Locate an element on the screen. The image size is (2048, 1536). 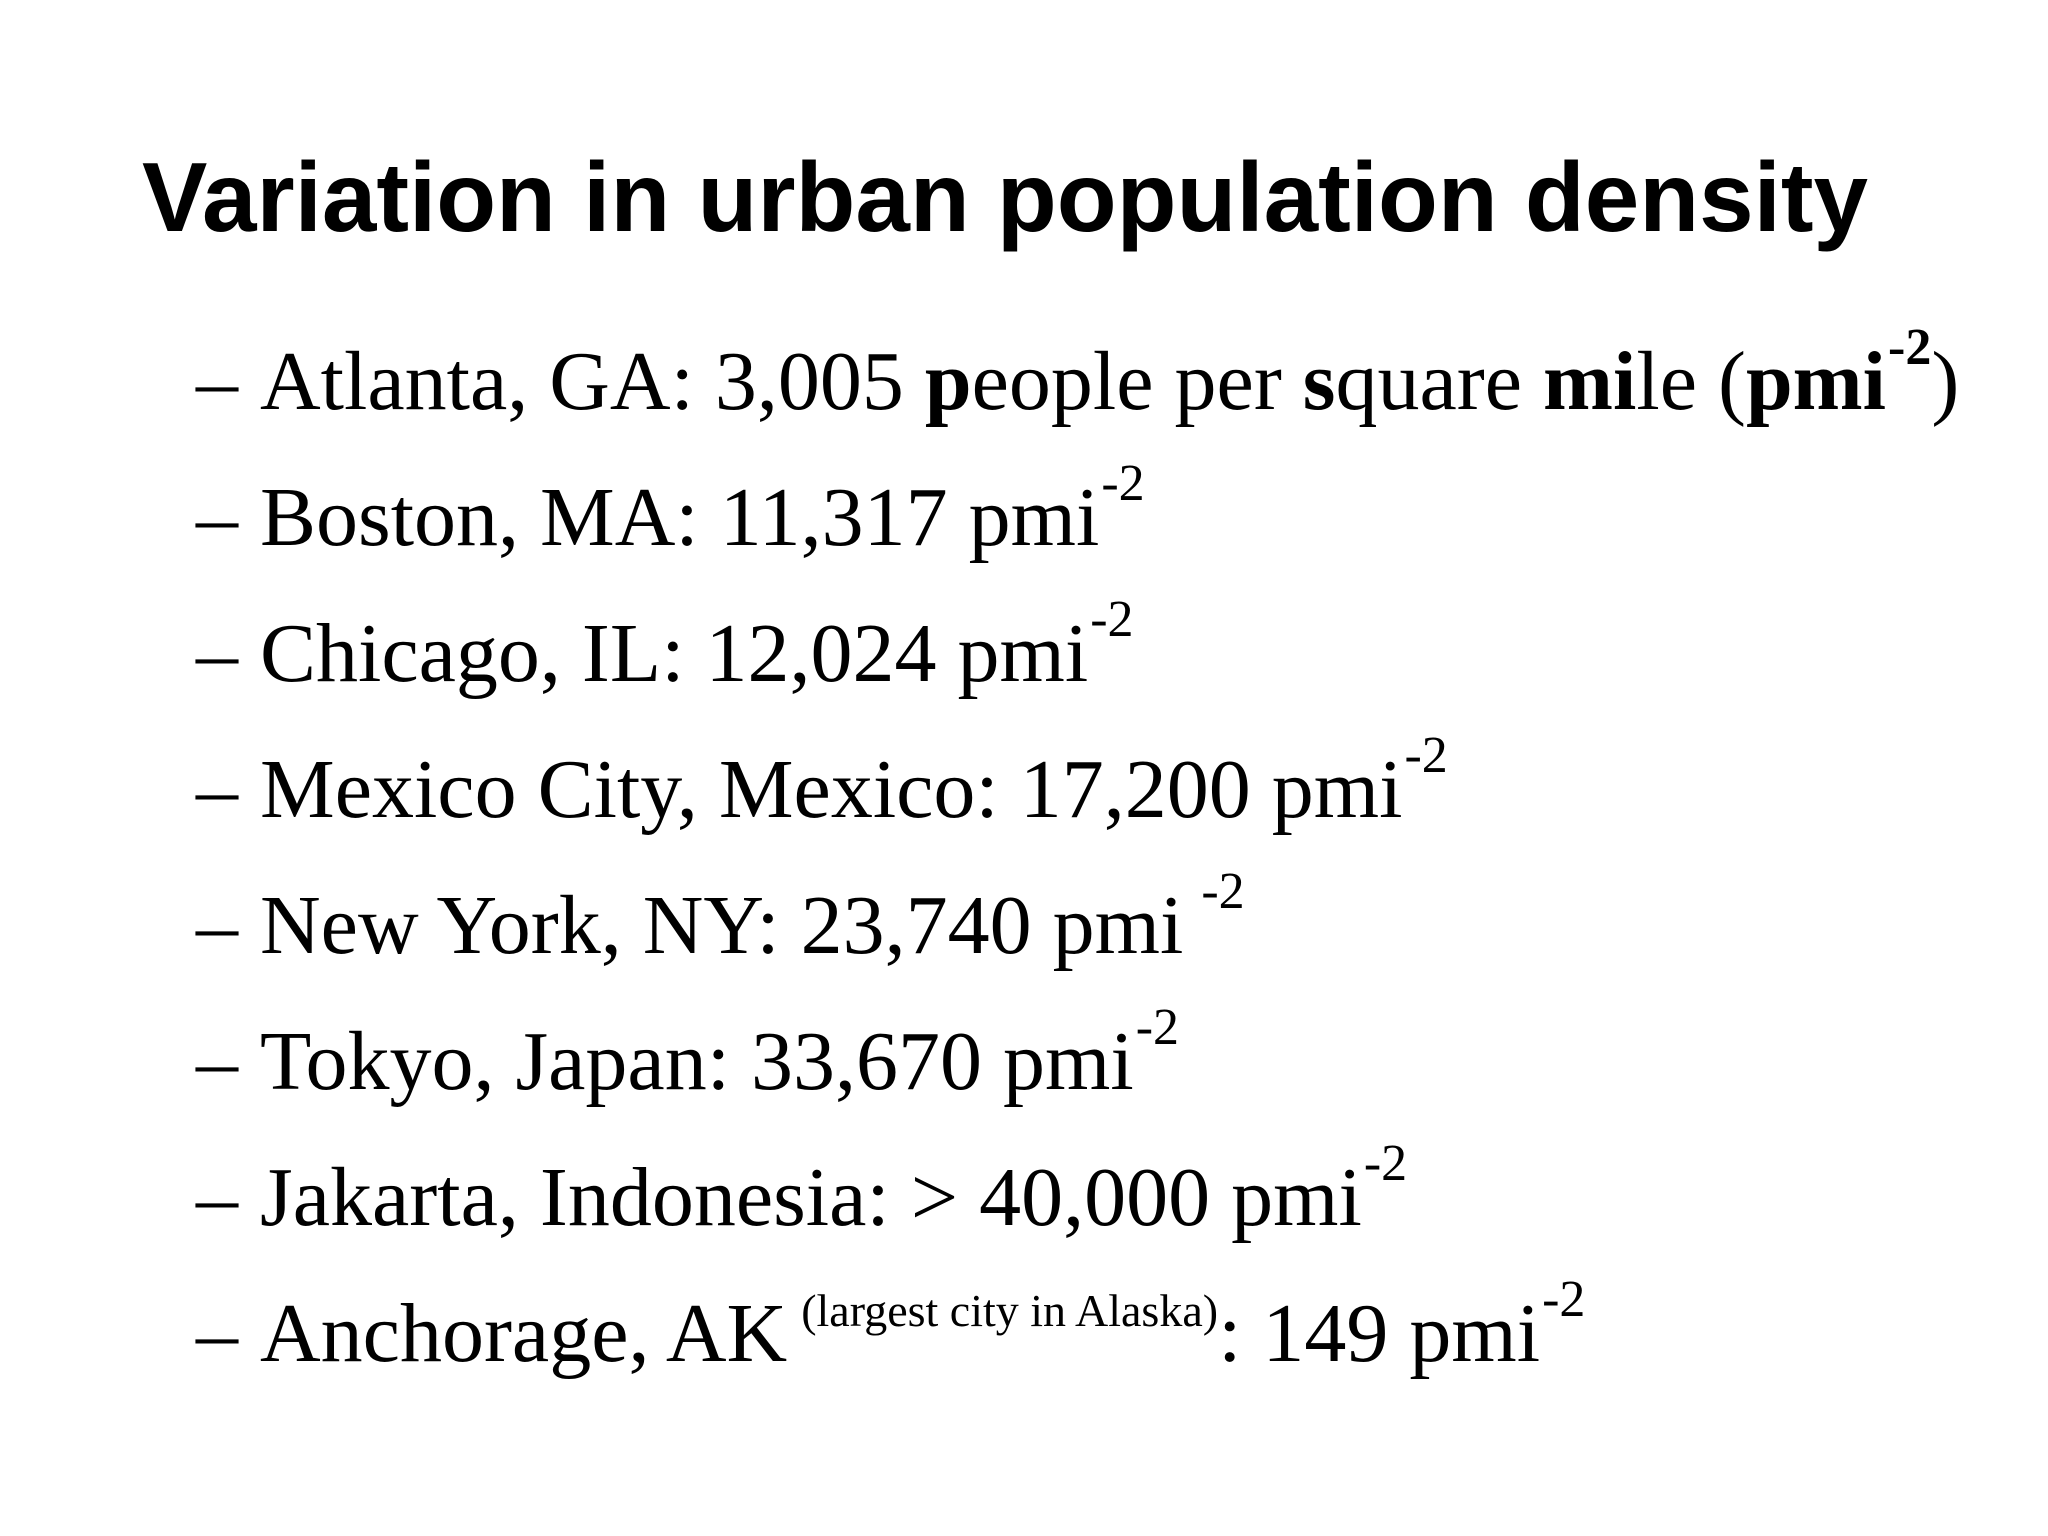
item-text: Chicago, IL: 12,024 pmi is located at coordinates (674, 653).